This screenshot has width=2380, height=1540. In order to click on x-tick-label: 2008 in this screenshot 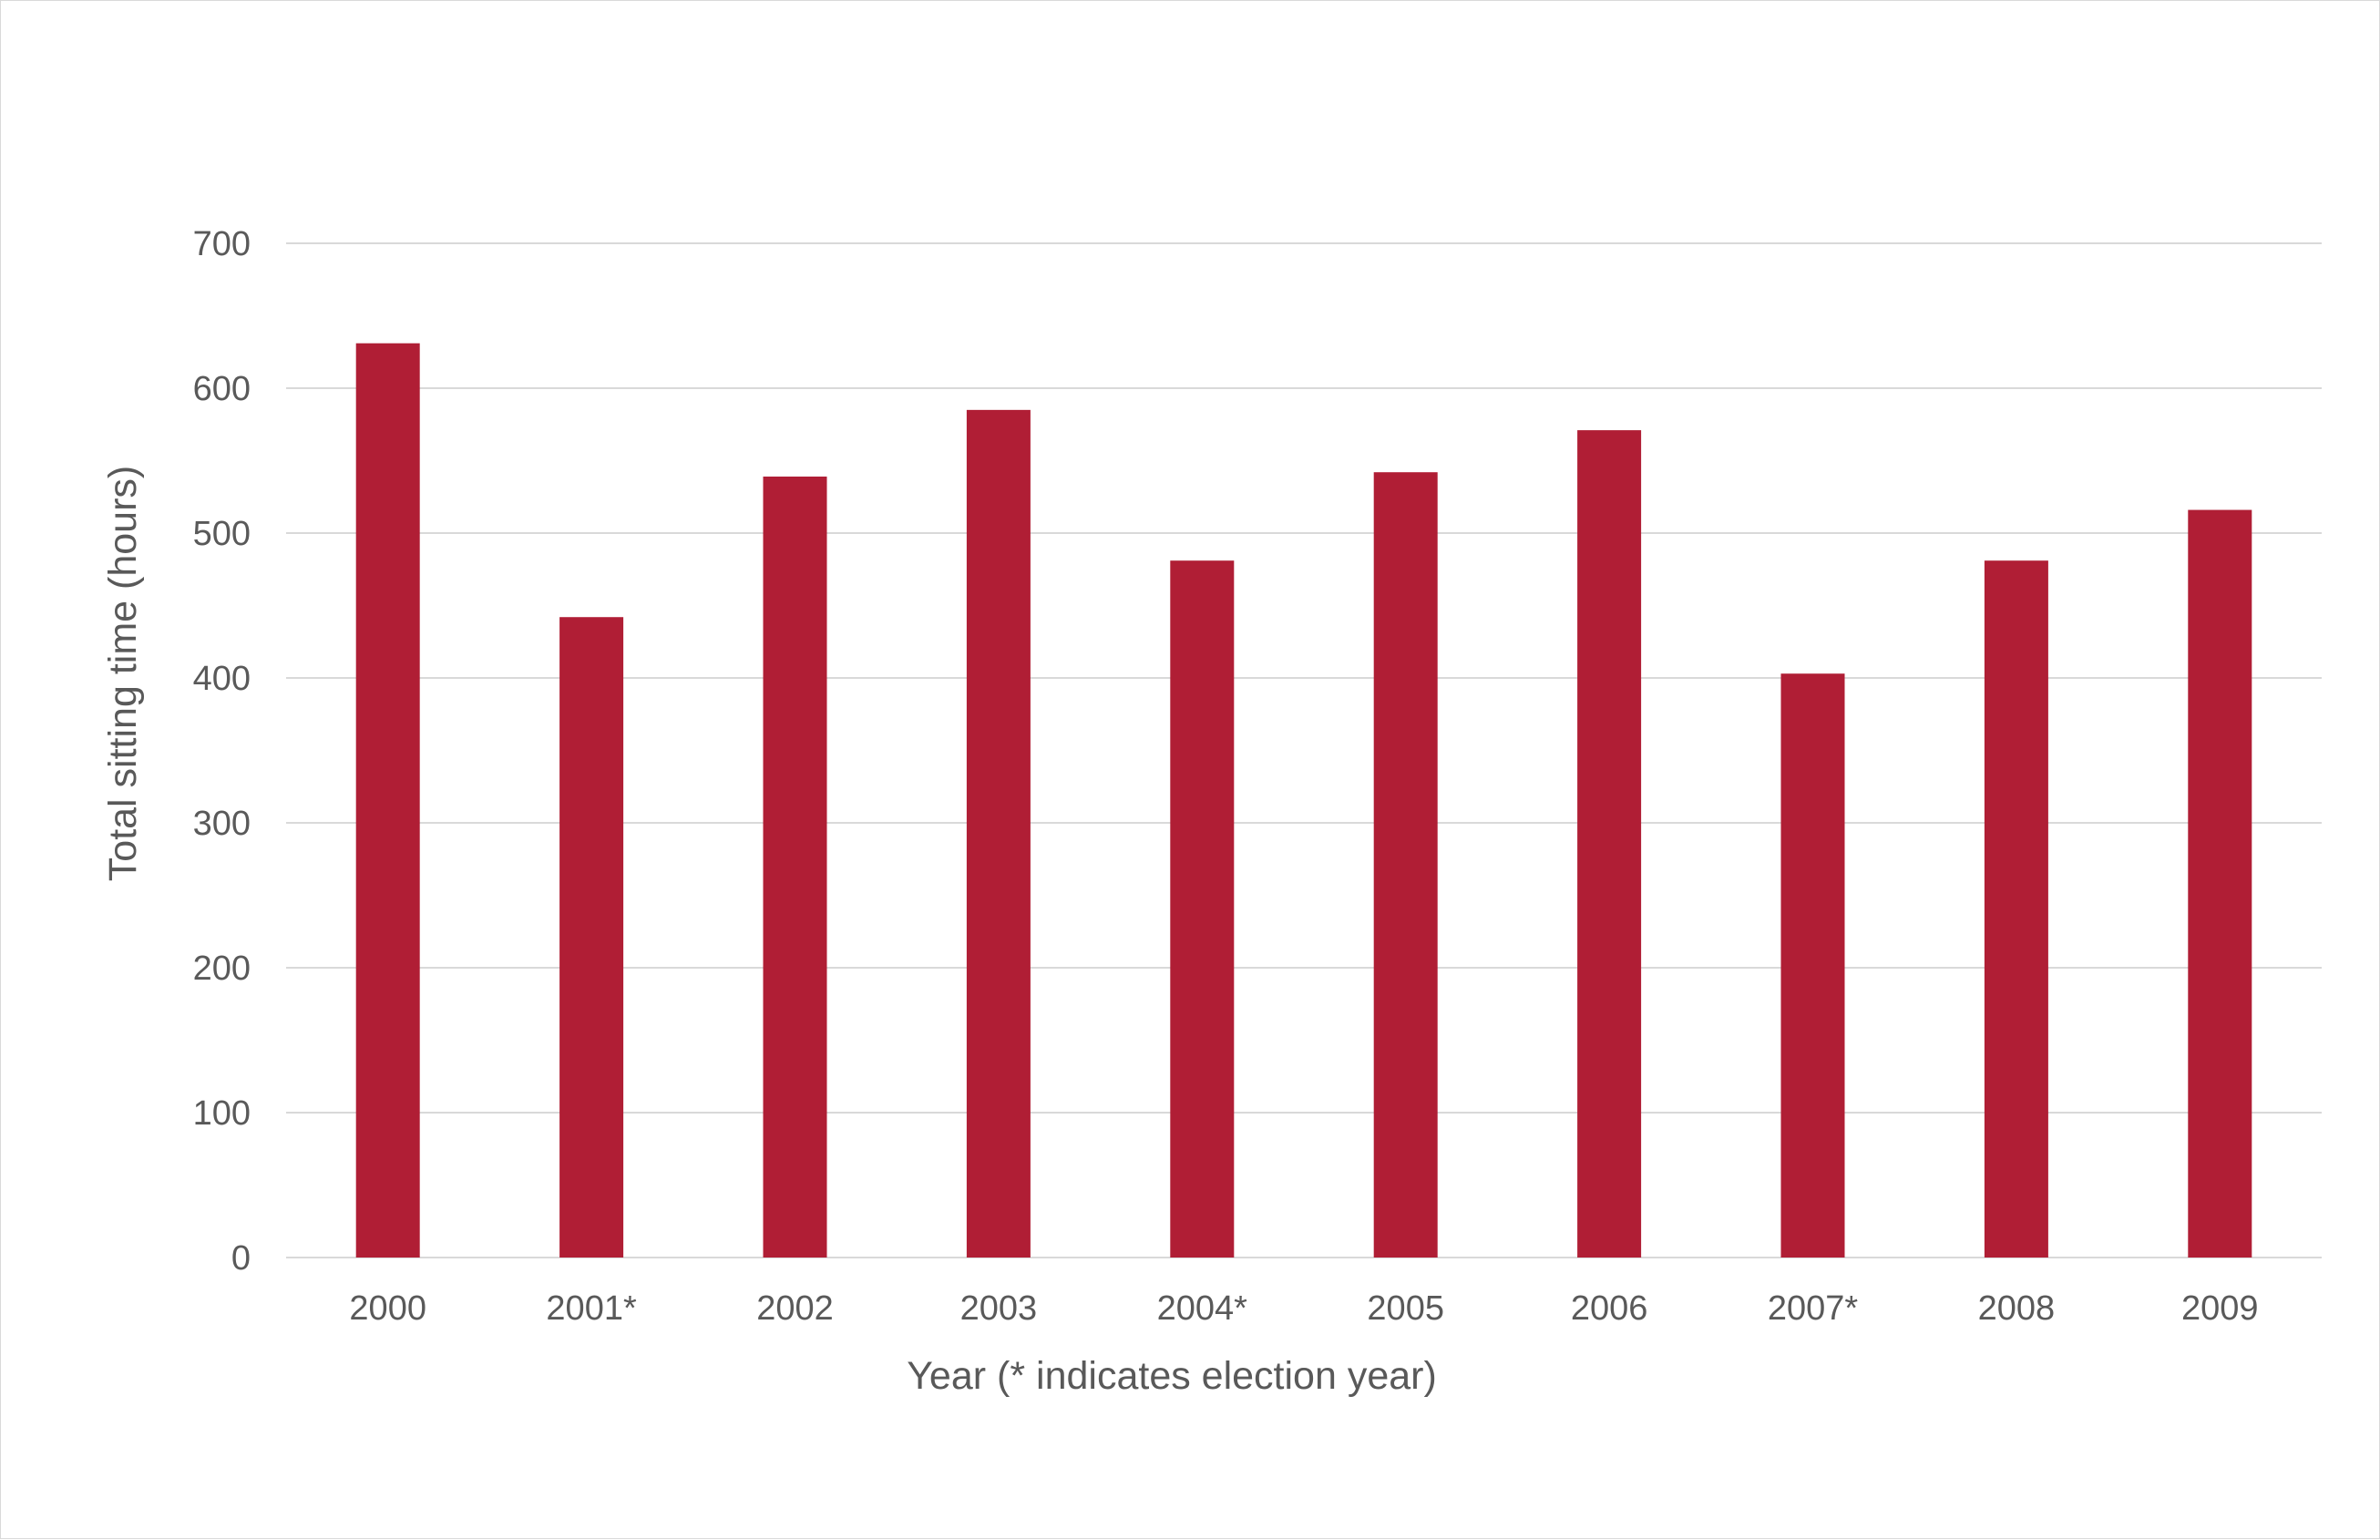, I will do `click(2017, 1308)`.